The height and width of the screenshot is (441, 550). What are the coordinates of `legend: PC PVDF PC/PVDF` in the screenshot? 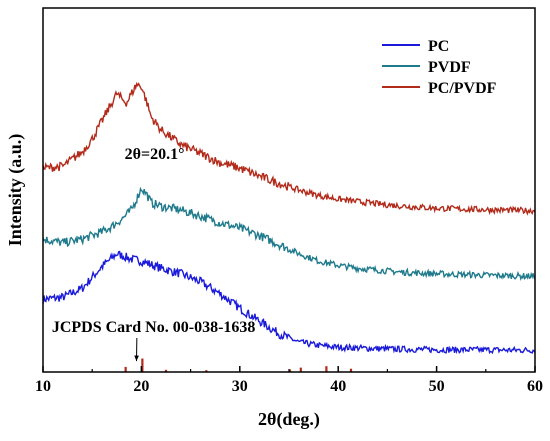 It's located at (439, 67).